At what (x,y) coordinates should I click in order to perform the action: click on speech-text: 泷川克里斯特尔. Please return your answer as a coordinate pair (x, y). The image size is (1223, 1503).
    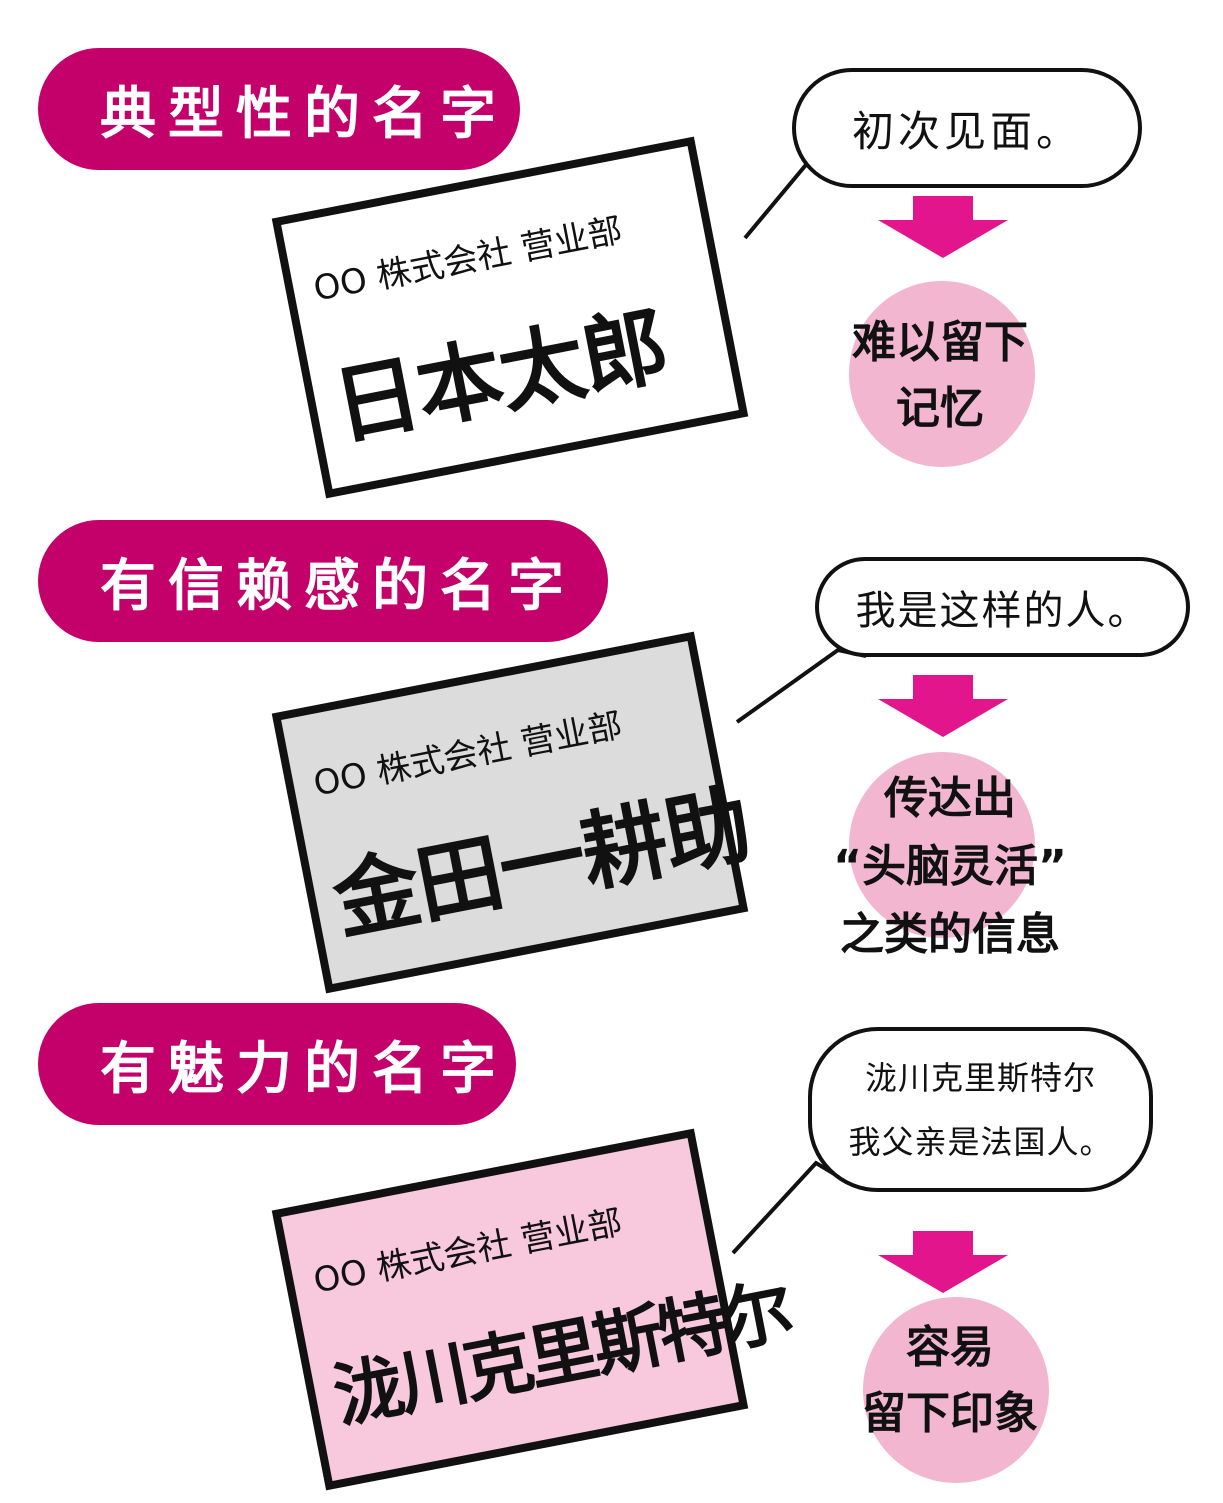
    Looking at the image, I should click on (980, 1077).